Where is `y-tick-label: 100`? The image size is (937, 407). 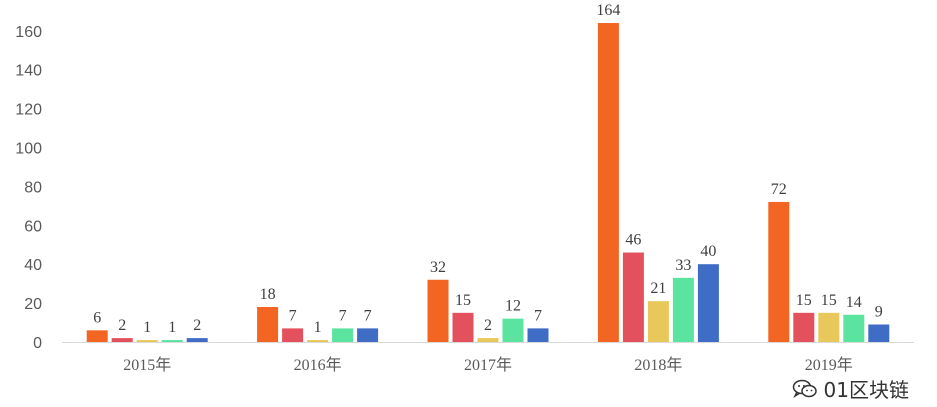 y-tick-label: 100 is located at coordinates (28, 149).